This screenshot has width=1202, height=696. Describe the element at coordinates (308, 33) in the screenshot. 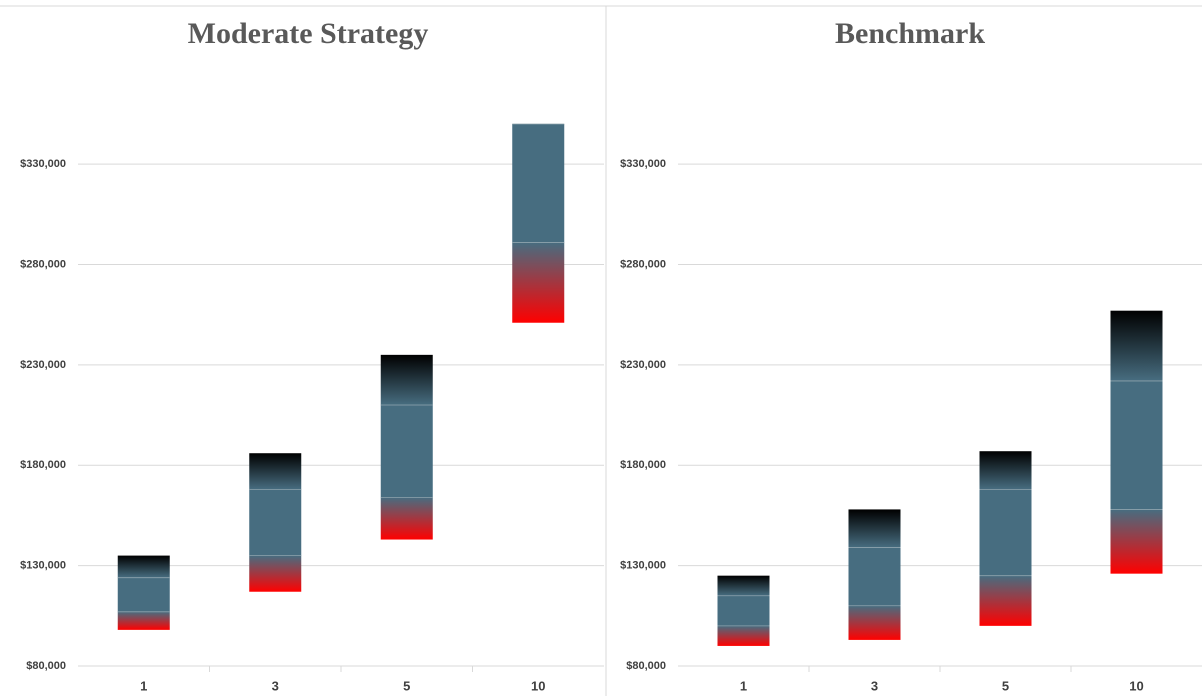

I see `chart-title: Moderate Strategy` at that location.